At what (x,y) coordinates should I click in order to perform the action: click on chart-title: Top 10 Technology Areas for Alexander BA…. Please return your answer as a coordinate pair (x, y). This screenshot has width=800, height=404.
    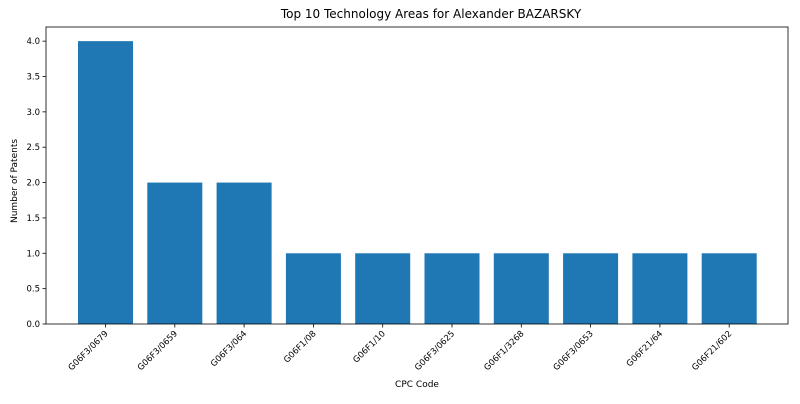
    Looking at the image, I should click on (431, 14).